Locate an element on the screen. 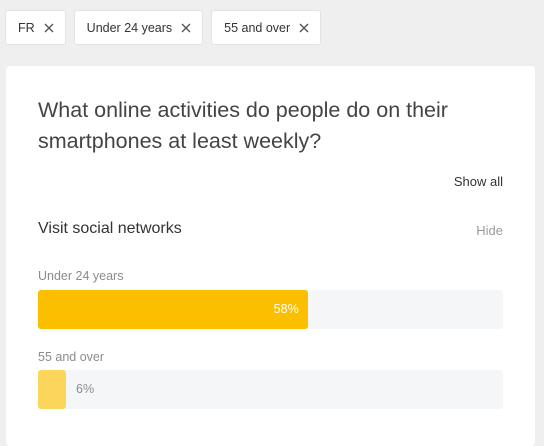  filter-chip-under-24: Under 24 years is located at coordinates (138, 27).